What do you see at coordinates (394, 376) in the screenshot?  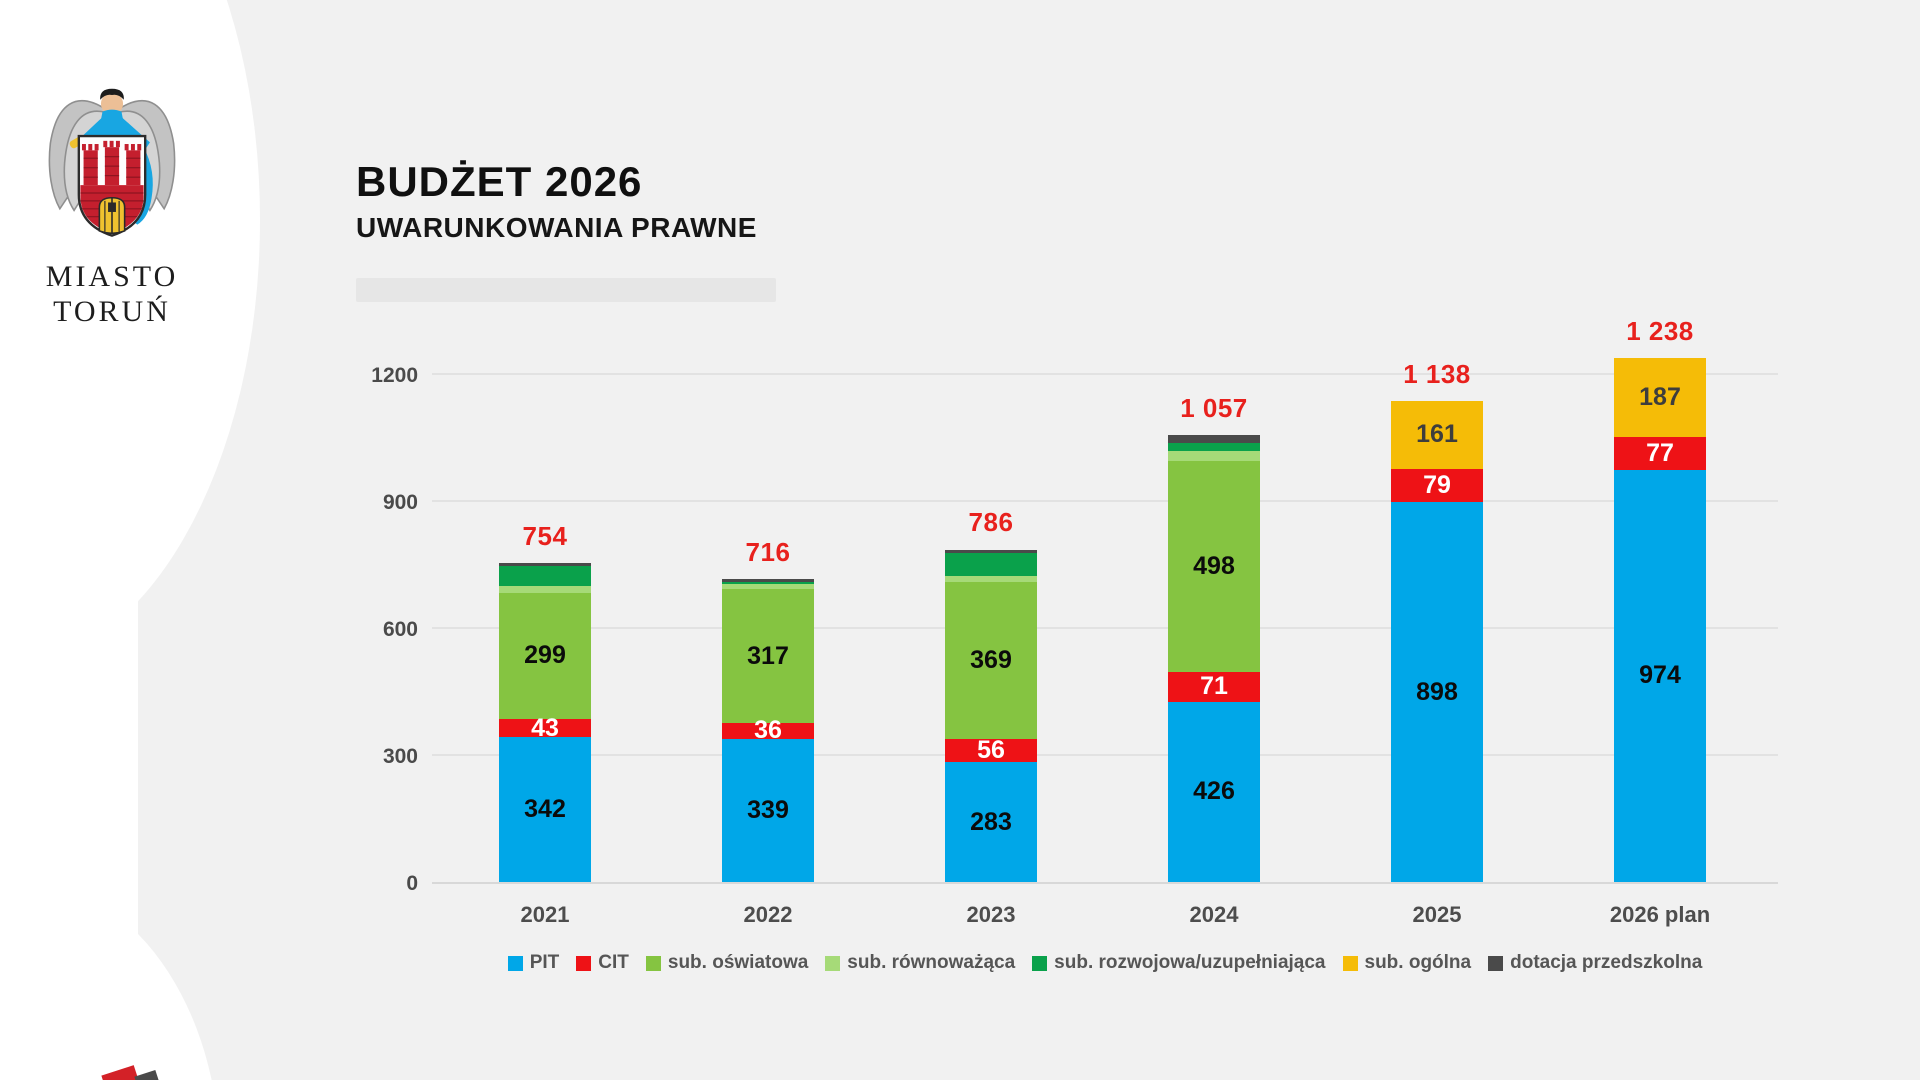 I see `y-tick-label: 1200` at bounding box center [394, 376].